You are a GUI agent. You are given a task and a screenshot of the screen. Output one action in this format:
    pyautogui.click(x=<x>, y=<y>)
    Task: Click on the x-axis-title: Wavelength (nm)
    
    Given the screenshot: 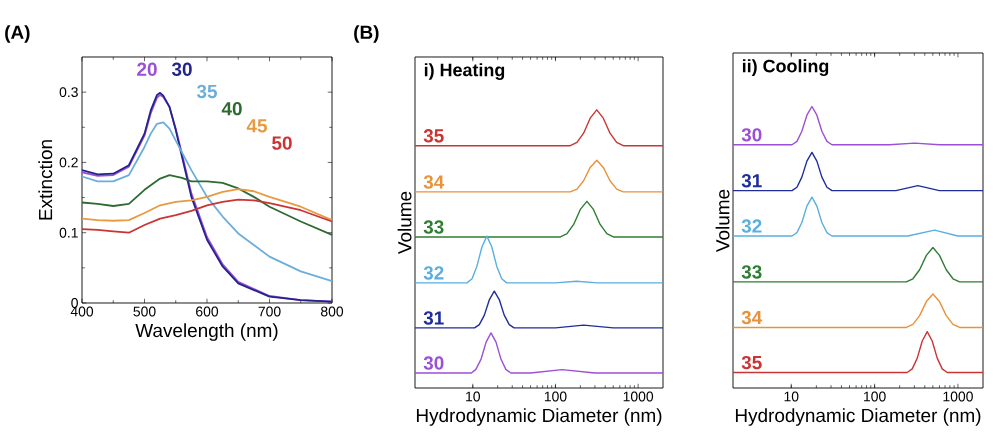 What is the action you would take?
    pyautogui.click(x=206, y=332)
    